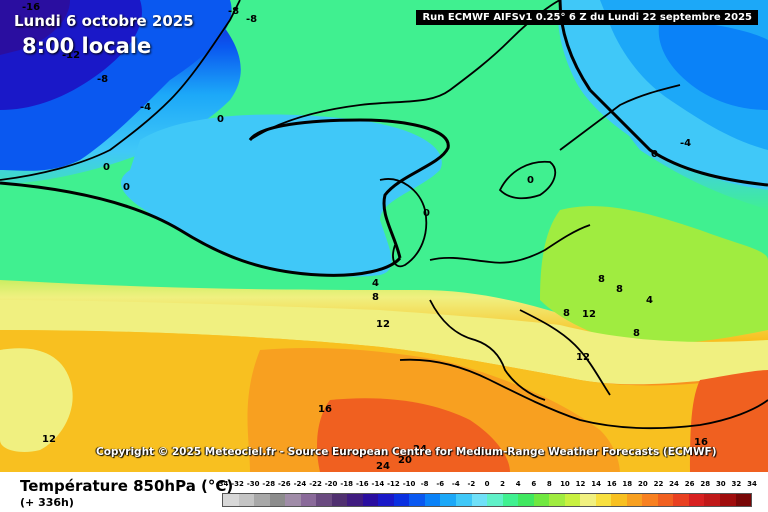 The image size is (768, 512). What do you see at coordinates (534, 484) in the screenshot?
I see `color-scale-label: 6` at bounding box center [534, 484].